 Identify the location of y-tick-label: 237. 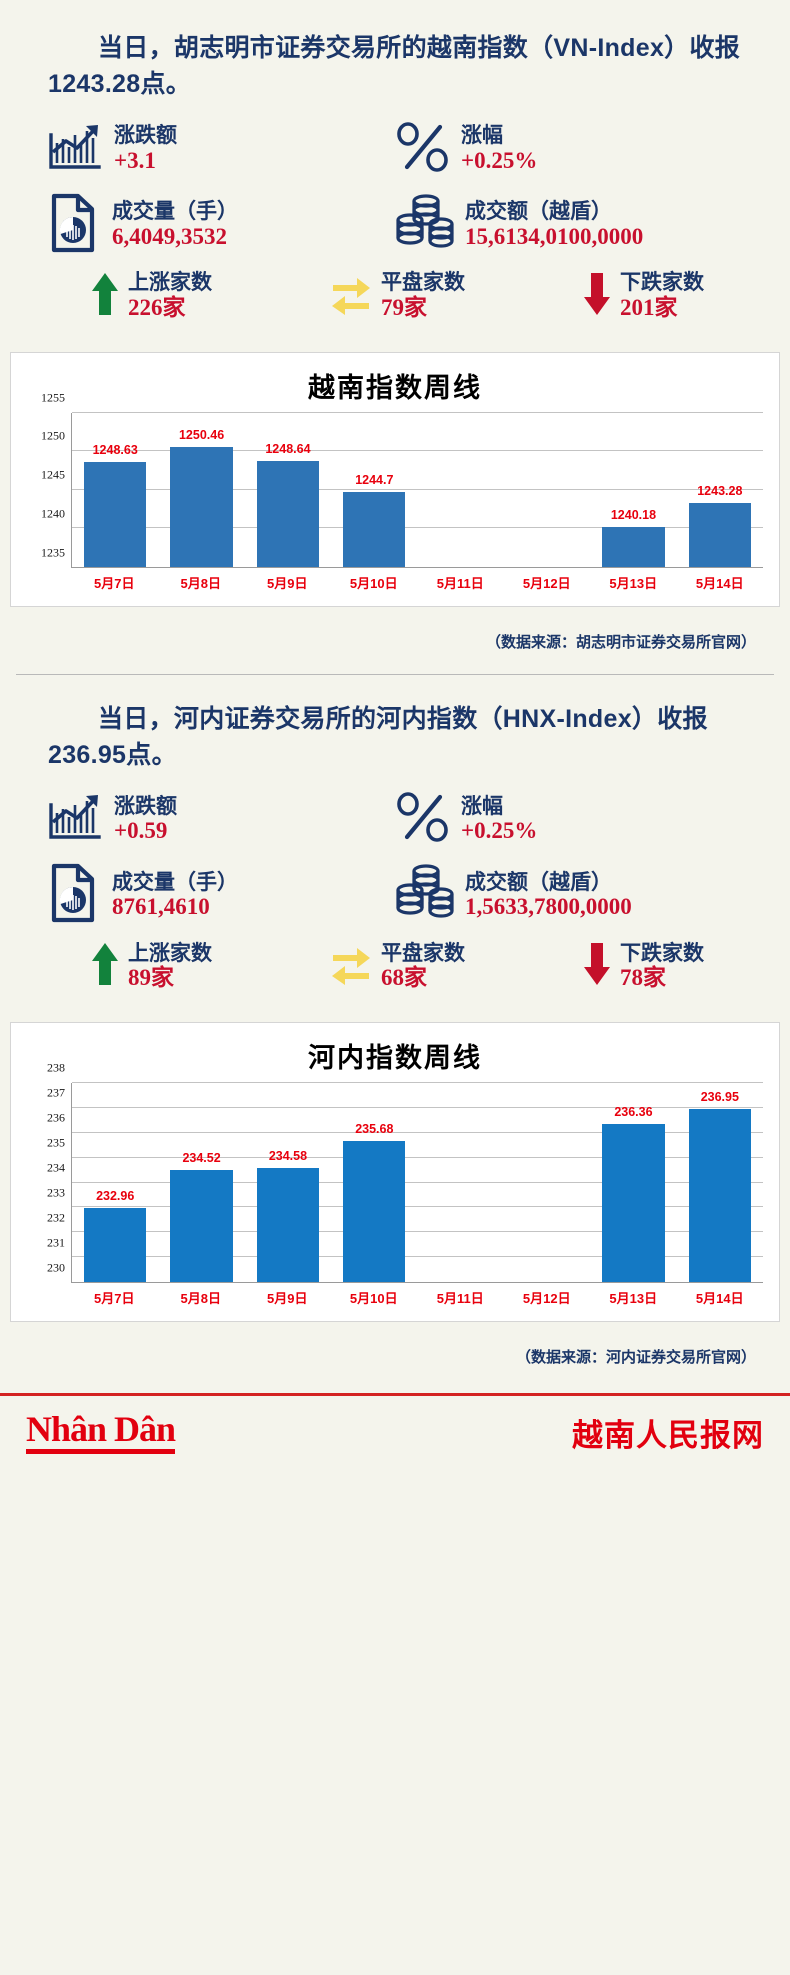
(56, 1092).